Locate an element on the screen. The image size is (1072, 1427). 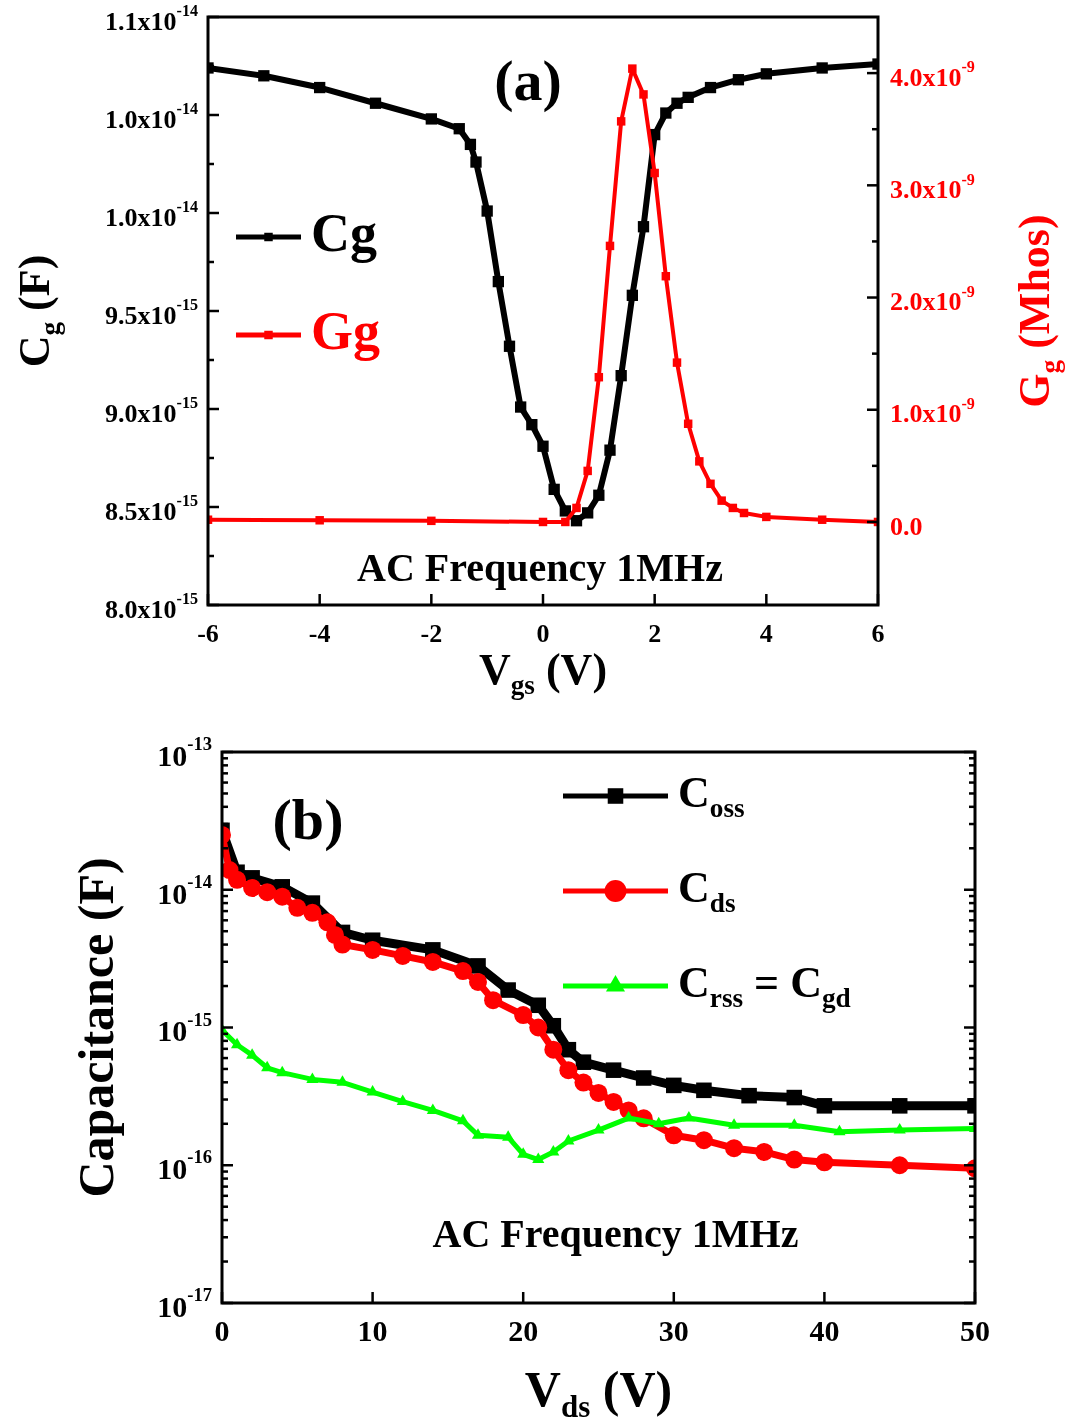
x-tick-label: 2 is located at coordinates (655, 633).